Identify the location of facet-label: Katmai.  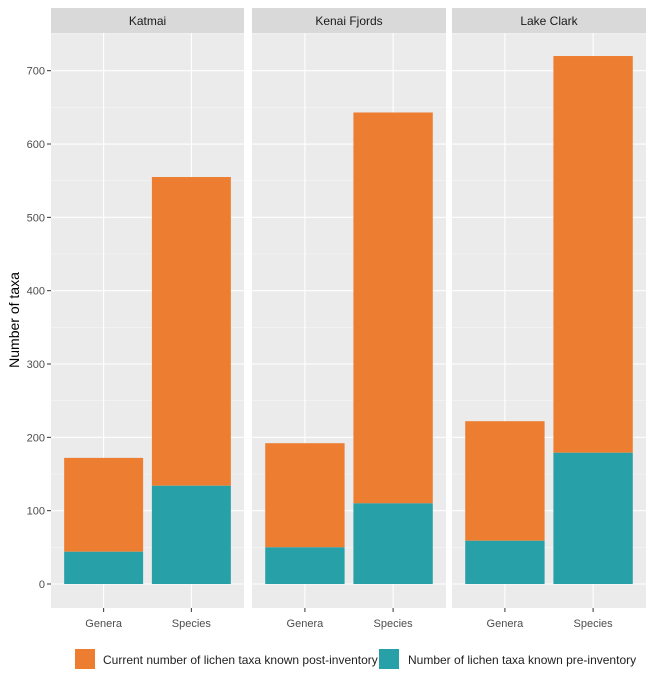
(147, 21).